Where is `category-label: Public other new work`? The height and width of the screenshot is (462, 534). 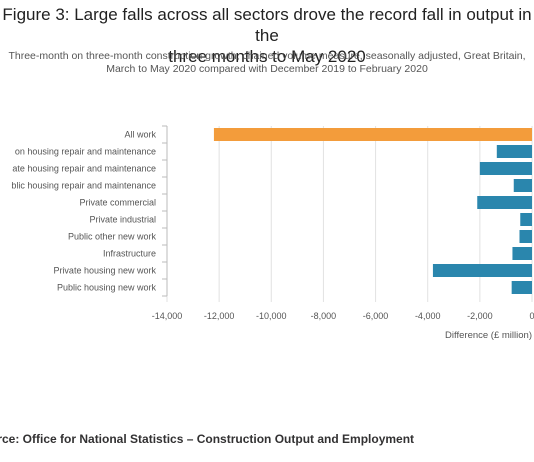 category-label: Public other new work is located at coordinates (112, 237).